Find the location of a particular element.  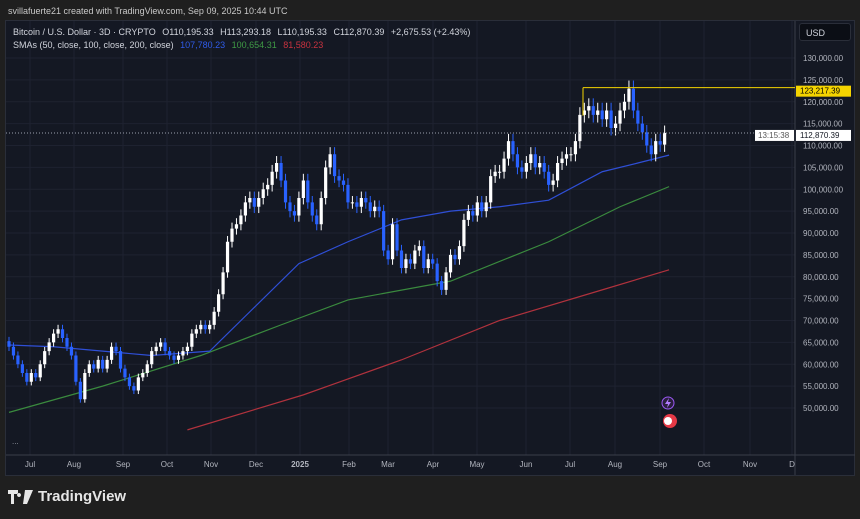

ohlc-high: H113,293.18 is located at coordinates (246, 32).